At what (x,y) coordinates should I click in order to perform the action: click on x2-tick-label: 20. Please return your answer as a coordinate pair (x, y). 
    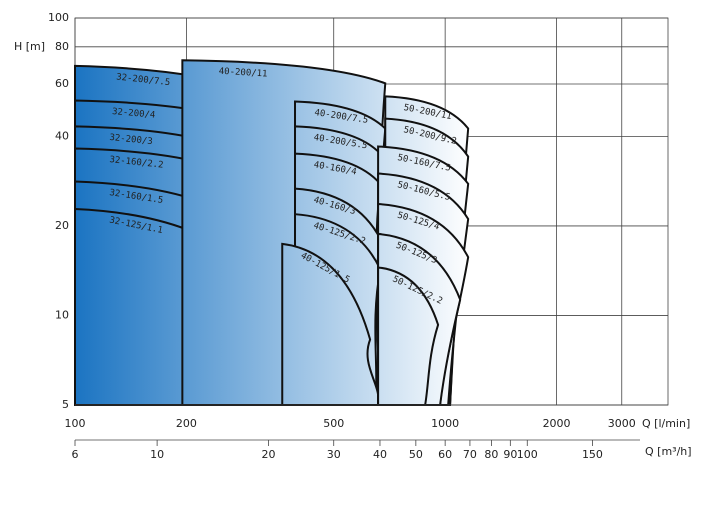
    Looking at the image, I should click on (269, 454).